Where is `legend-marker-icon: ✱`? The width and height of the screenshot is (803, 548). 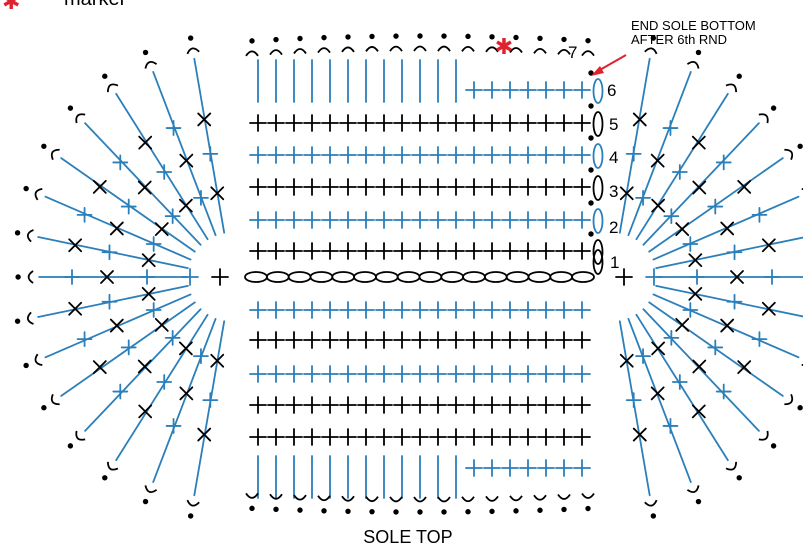 legend-marker-icon: ✱ is located at coordinates (11, 7).